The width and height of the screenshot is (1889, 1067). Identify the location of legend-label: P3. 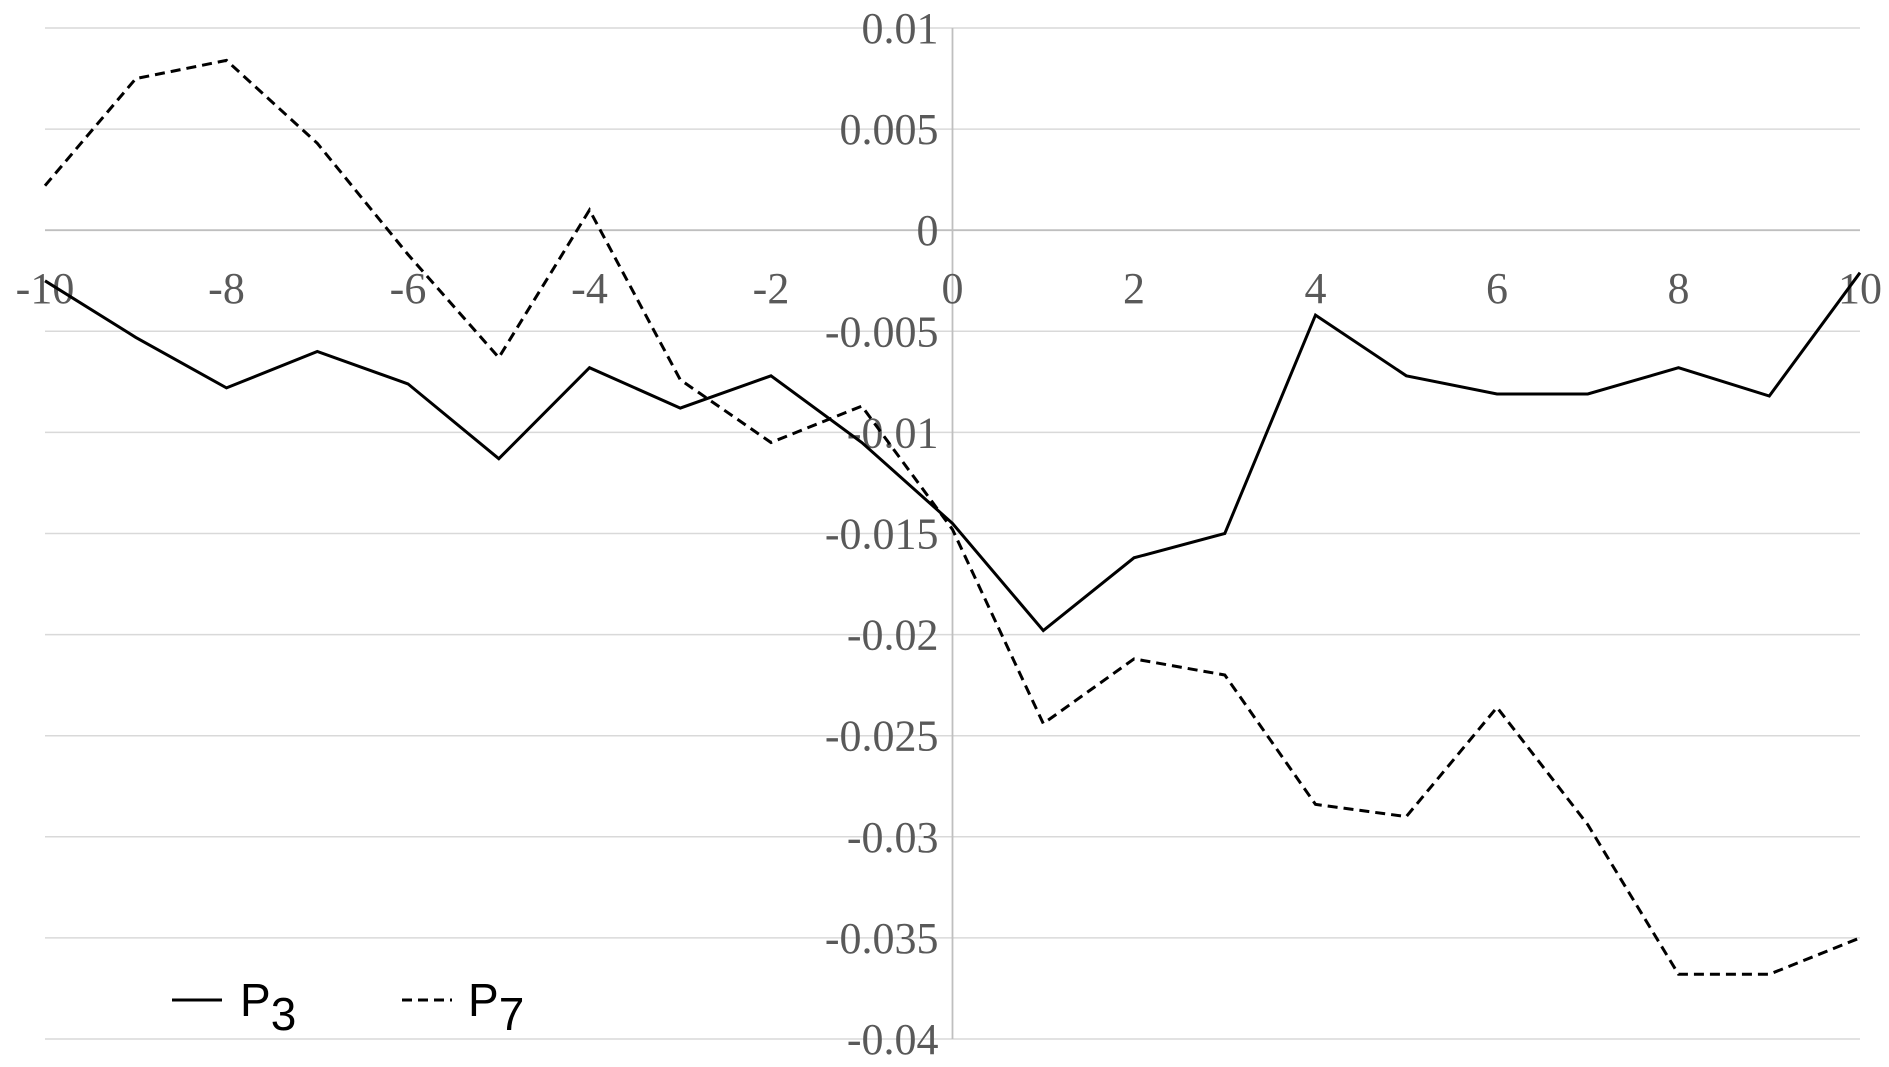
(268, 1007).